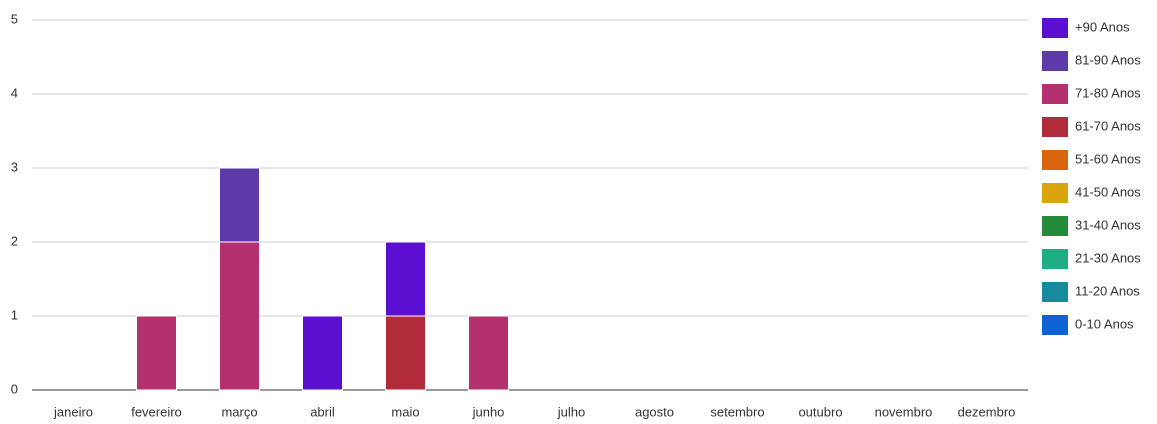  What do you see at coordinates (1108, 257) in the screenshot?
I see `legend-label: 21-30 Anos` at bounding box center [1108, 257].